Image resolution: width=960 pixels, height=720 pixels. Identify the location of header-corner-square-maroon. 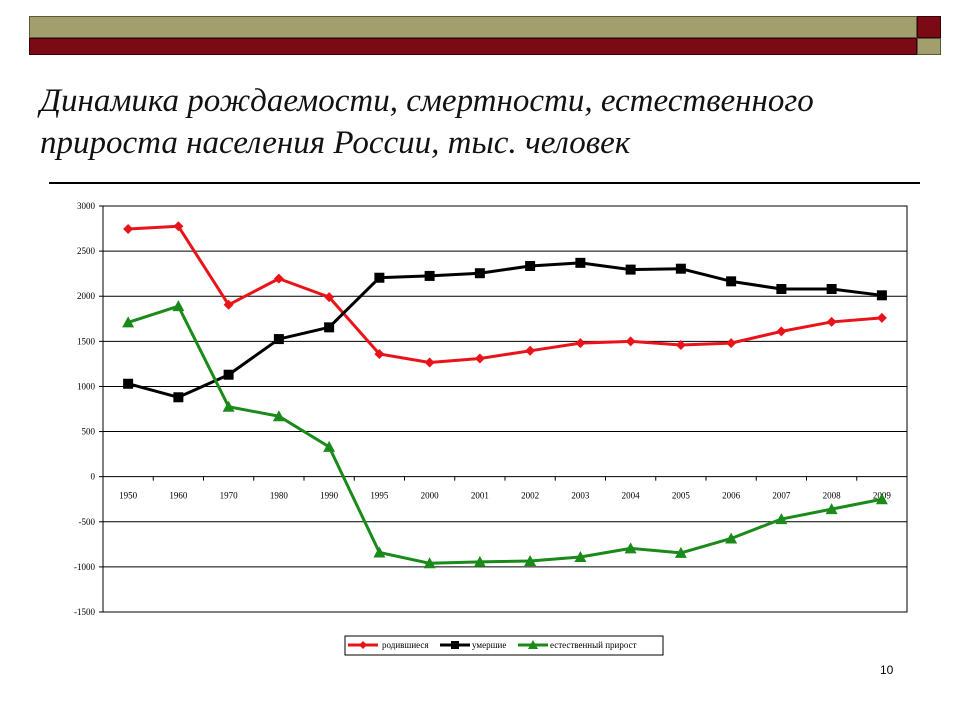
(929, 27).